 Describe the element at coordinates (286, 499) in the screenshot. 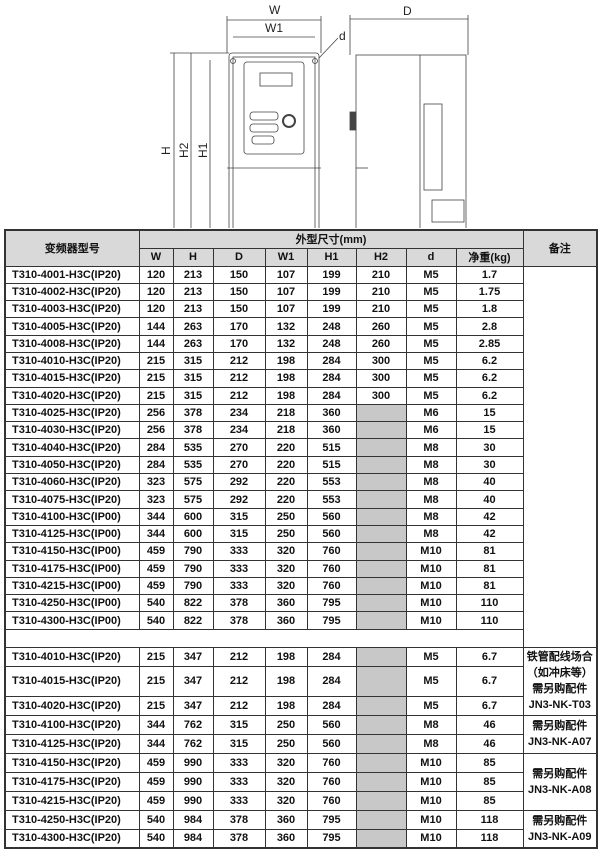

I see `value-cell: 220` at that location.